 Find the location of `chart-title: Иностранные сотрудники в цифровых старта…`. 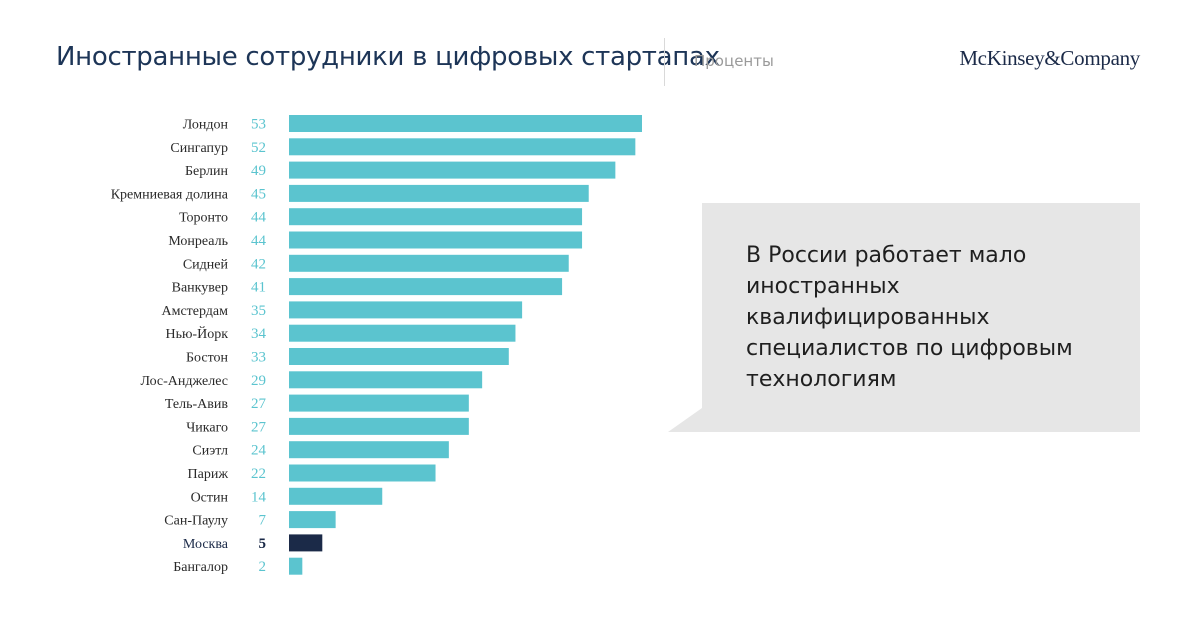

chart-title: Иностранные сотрудники в цифровых старта… is located at coordinates (388, 57).